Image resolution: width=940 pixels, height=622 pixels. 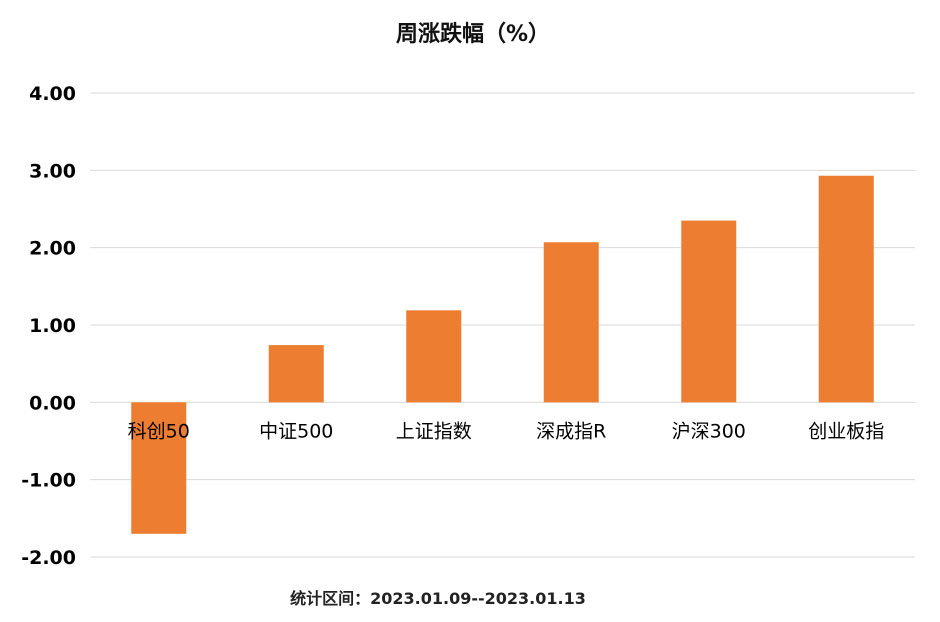 What do you see at coordinates (52, 403) in the screenshot?
I see `y-tick-label: 0.00` at bounding box center [52, 403].